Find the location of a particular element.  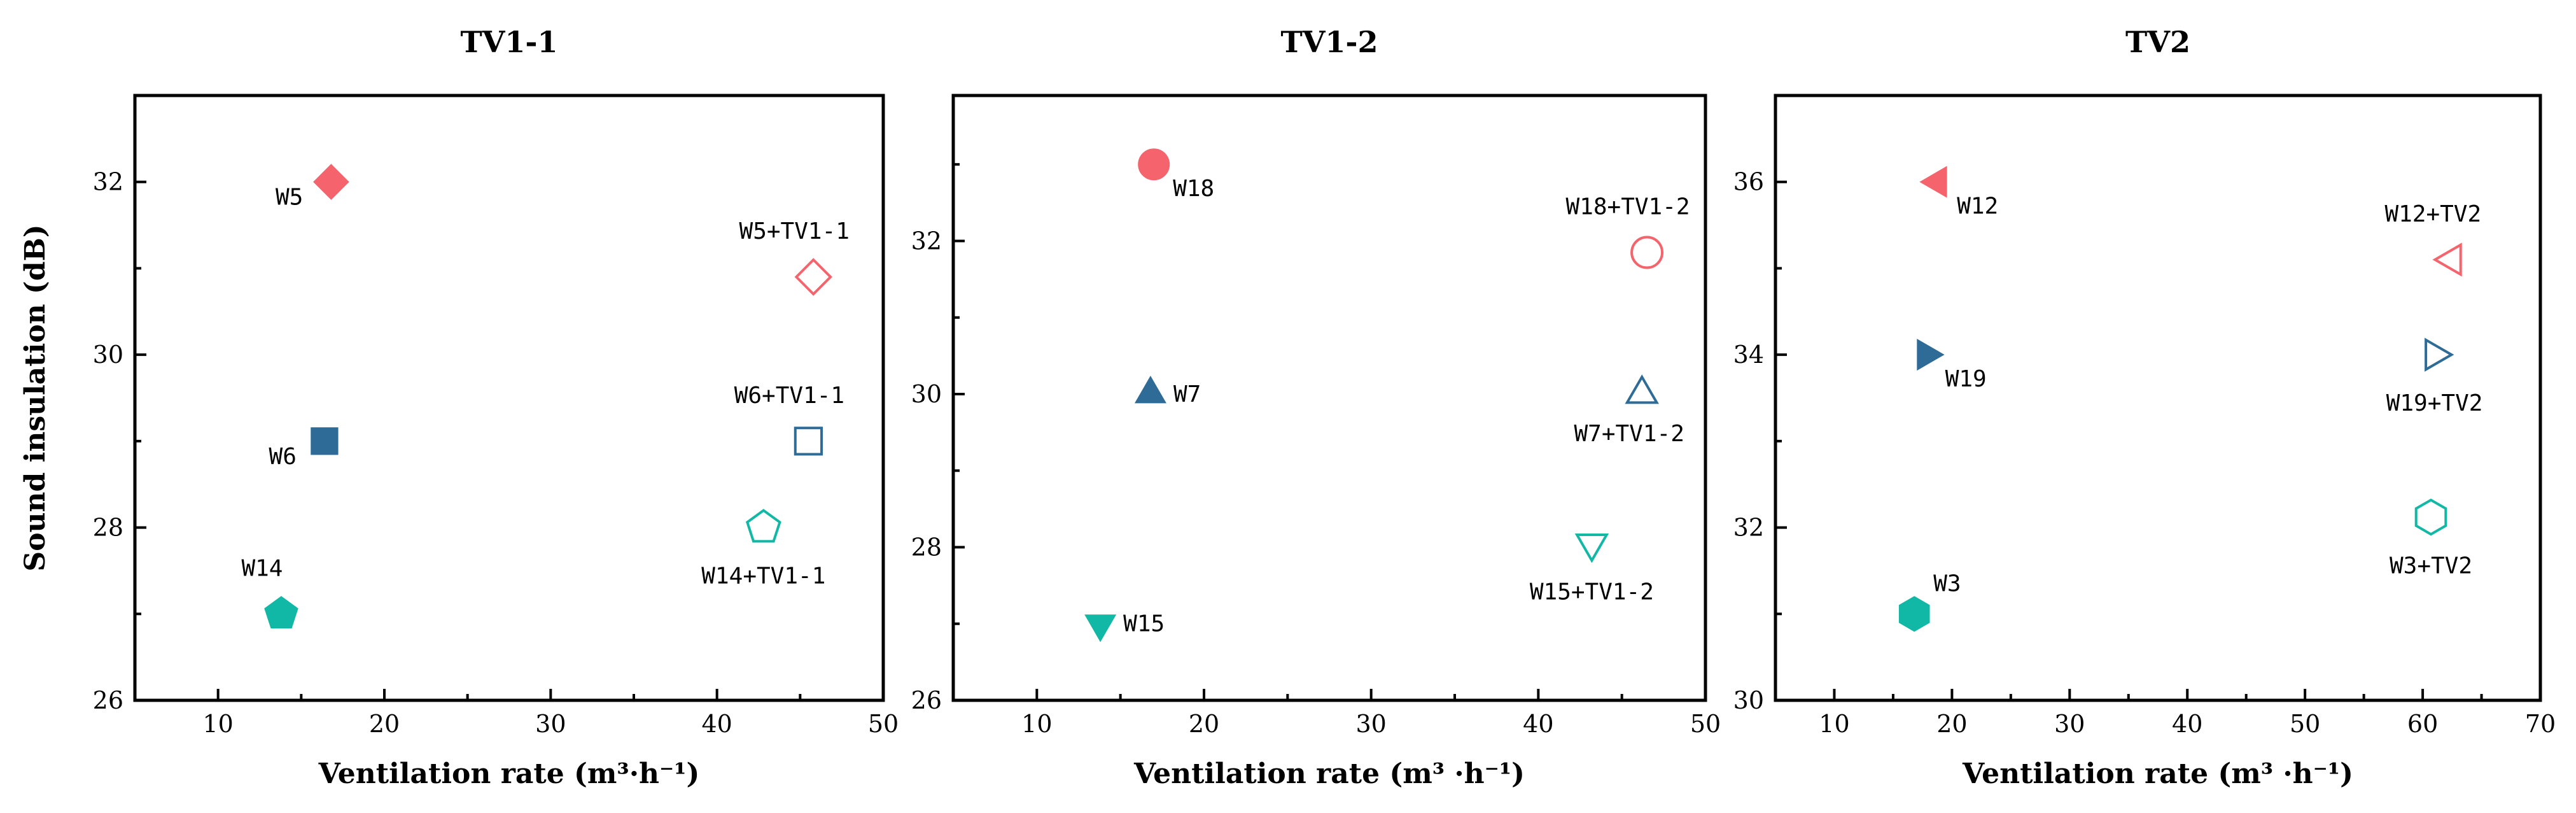

y-tick-label-tv1-1-32: 32 is located at coordinates (108, 182).